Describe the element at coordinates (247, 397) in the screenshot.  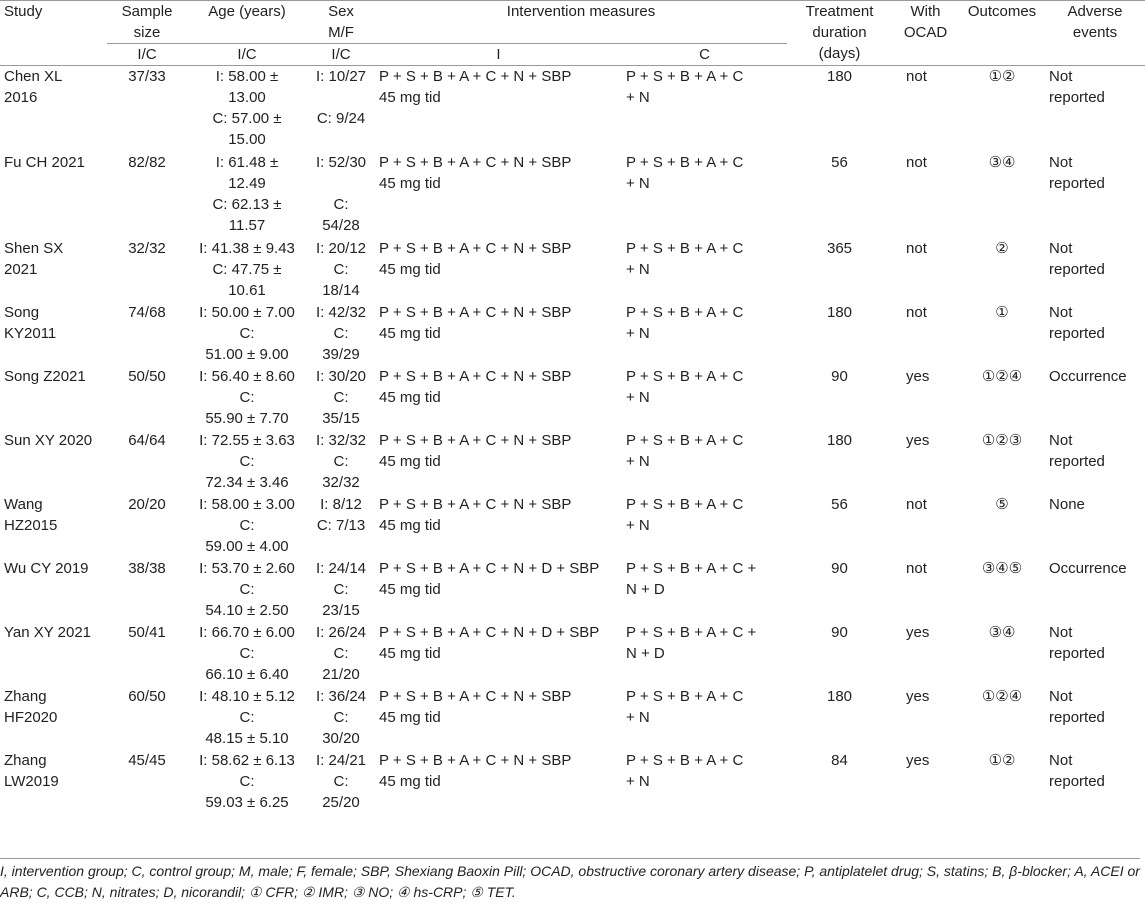
I see `age-cell: I: 56.40 ± 8.60 C: 55.90 ± 7.70` at that location.